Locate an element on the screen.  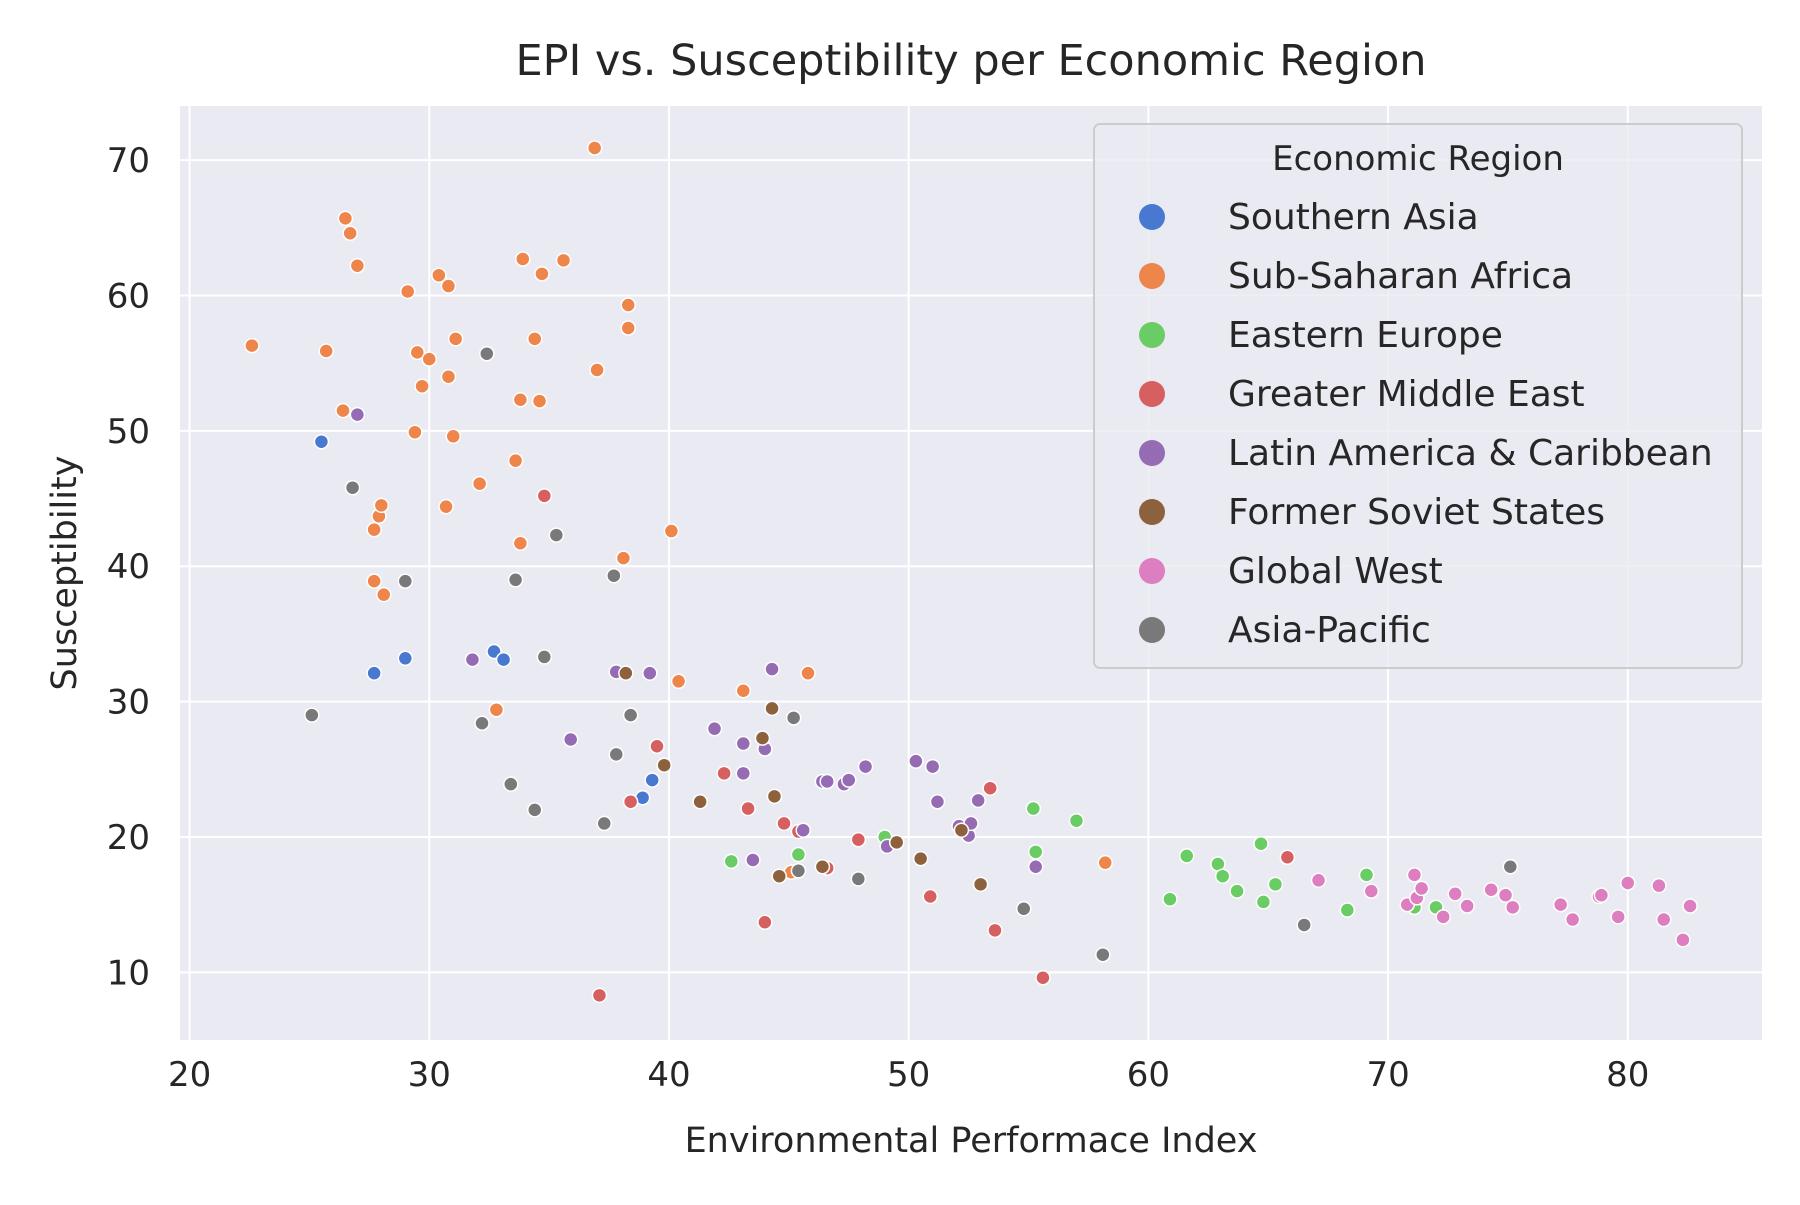
legend-label: Latin America & Caribbean is located at coordinates (1470, 453).